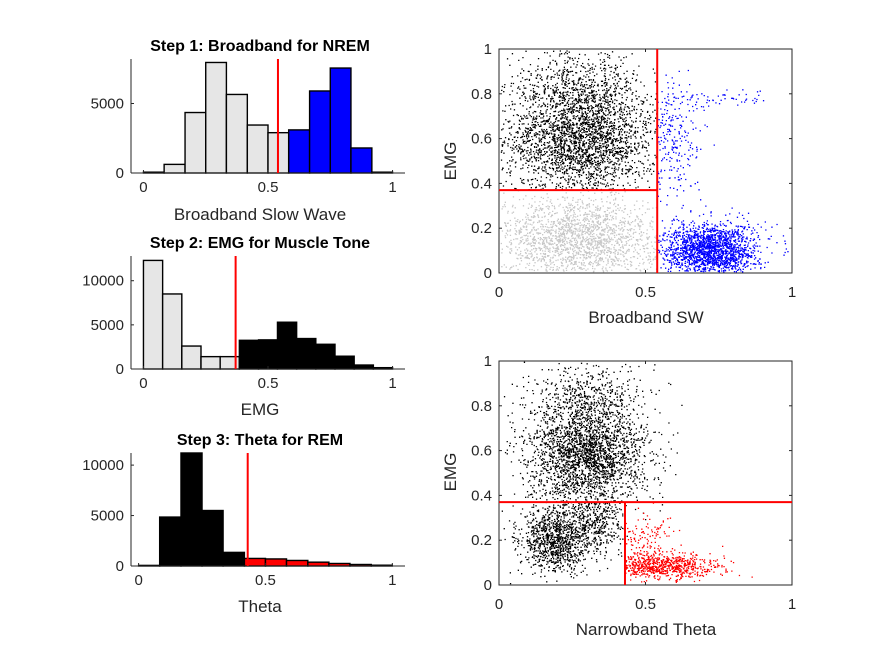  I want to click on scatter-broadband-emg-ytick-label-1: 0.2, so click(481, 228).